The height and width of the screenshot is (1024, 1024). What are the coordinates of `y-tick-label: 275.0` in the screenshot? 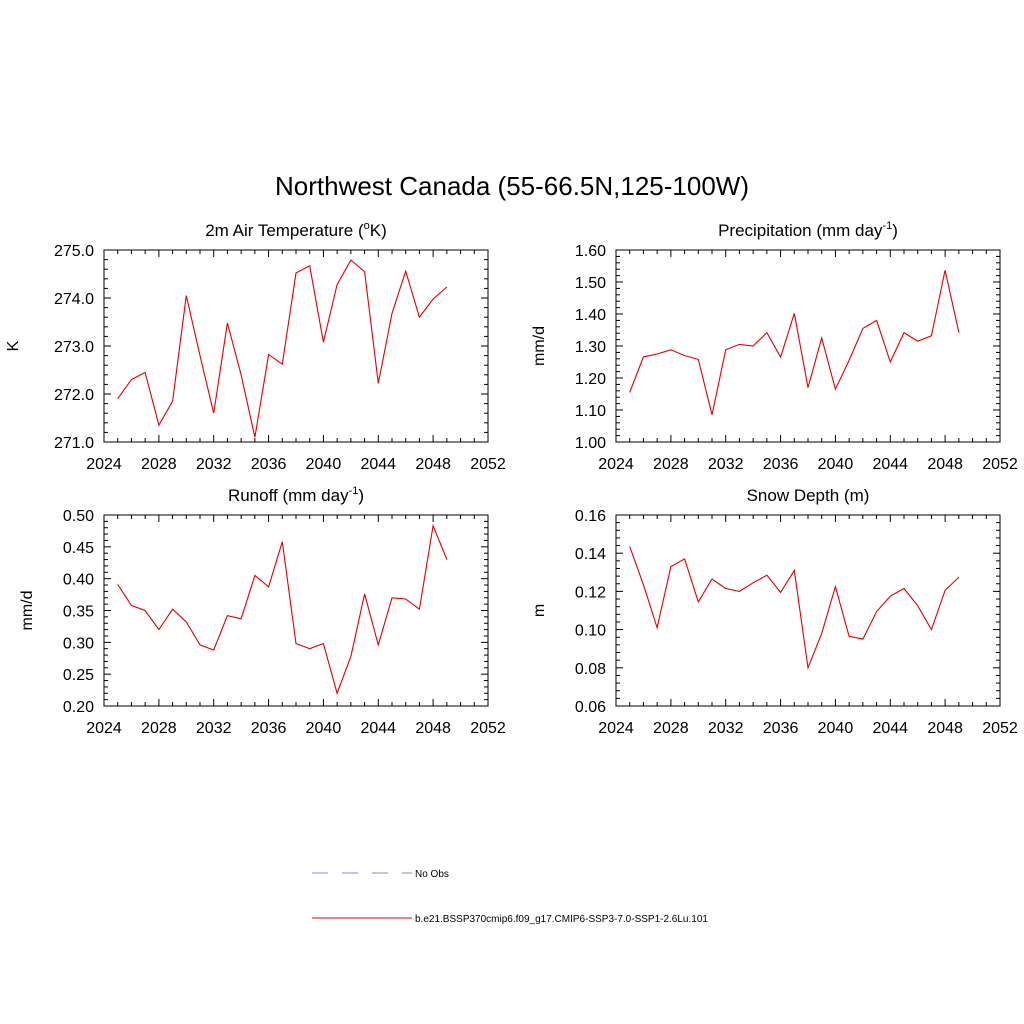 It's located at (74, 251).